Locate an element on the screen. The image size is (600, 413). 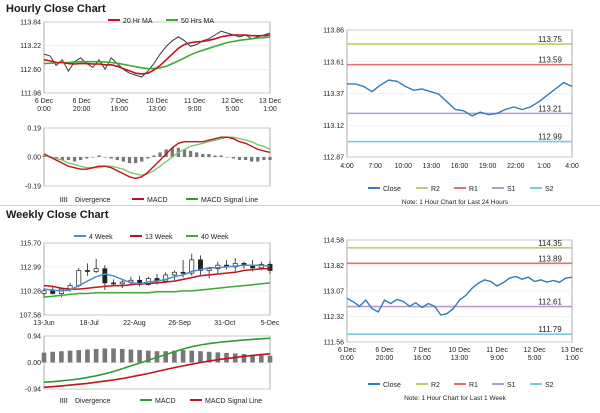
weekly-40wk-ma-line is located at coordinates (157, 290).